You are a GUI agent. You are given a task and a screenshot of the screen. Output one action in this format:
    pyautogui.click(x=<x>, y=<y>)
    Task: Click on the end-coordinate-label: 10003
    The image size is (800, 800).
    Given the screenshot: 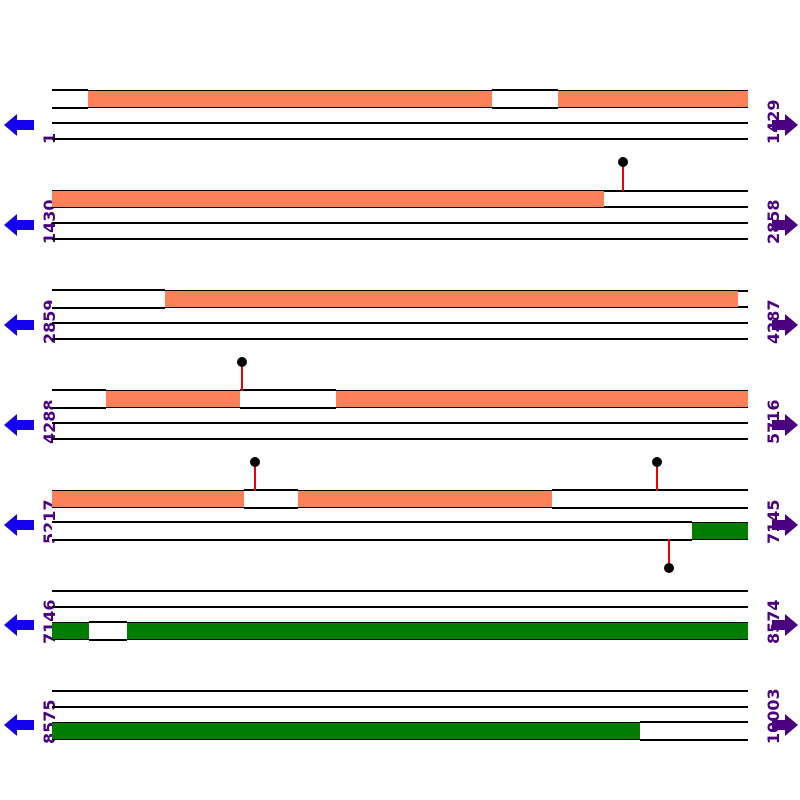 What is the action you would take?
    pyautogui.click(x=773, y=716)
    